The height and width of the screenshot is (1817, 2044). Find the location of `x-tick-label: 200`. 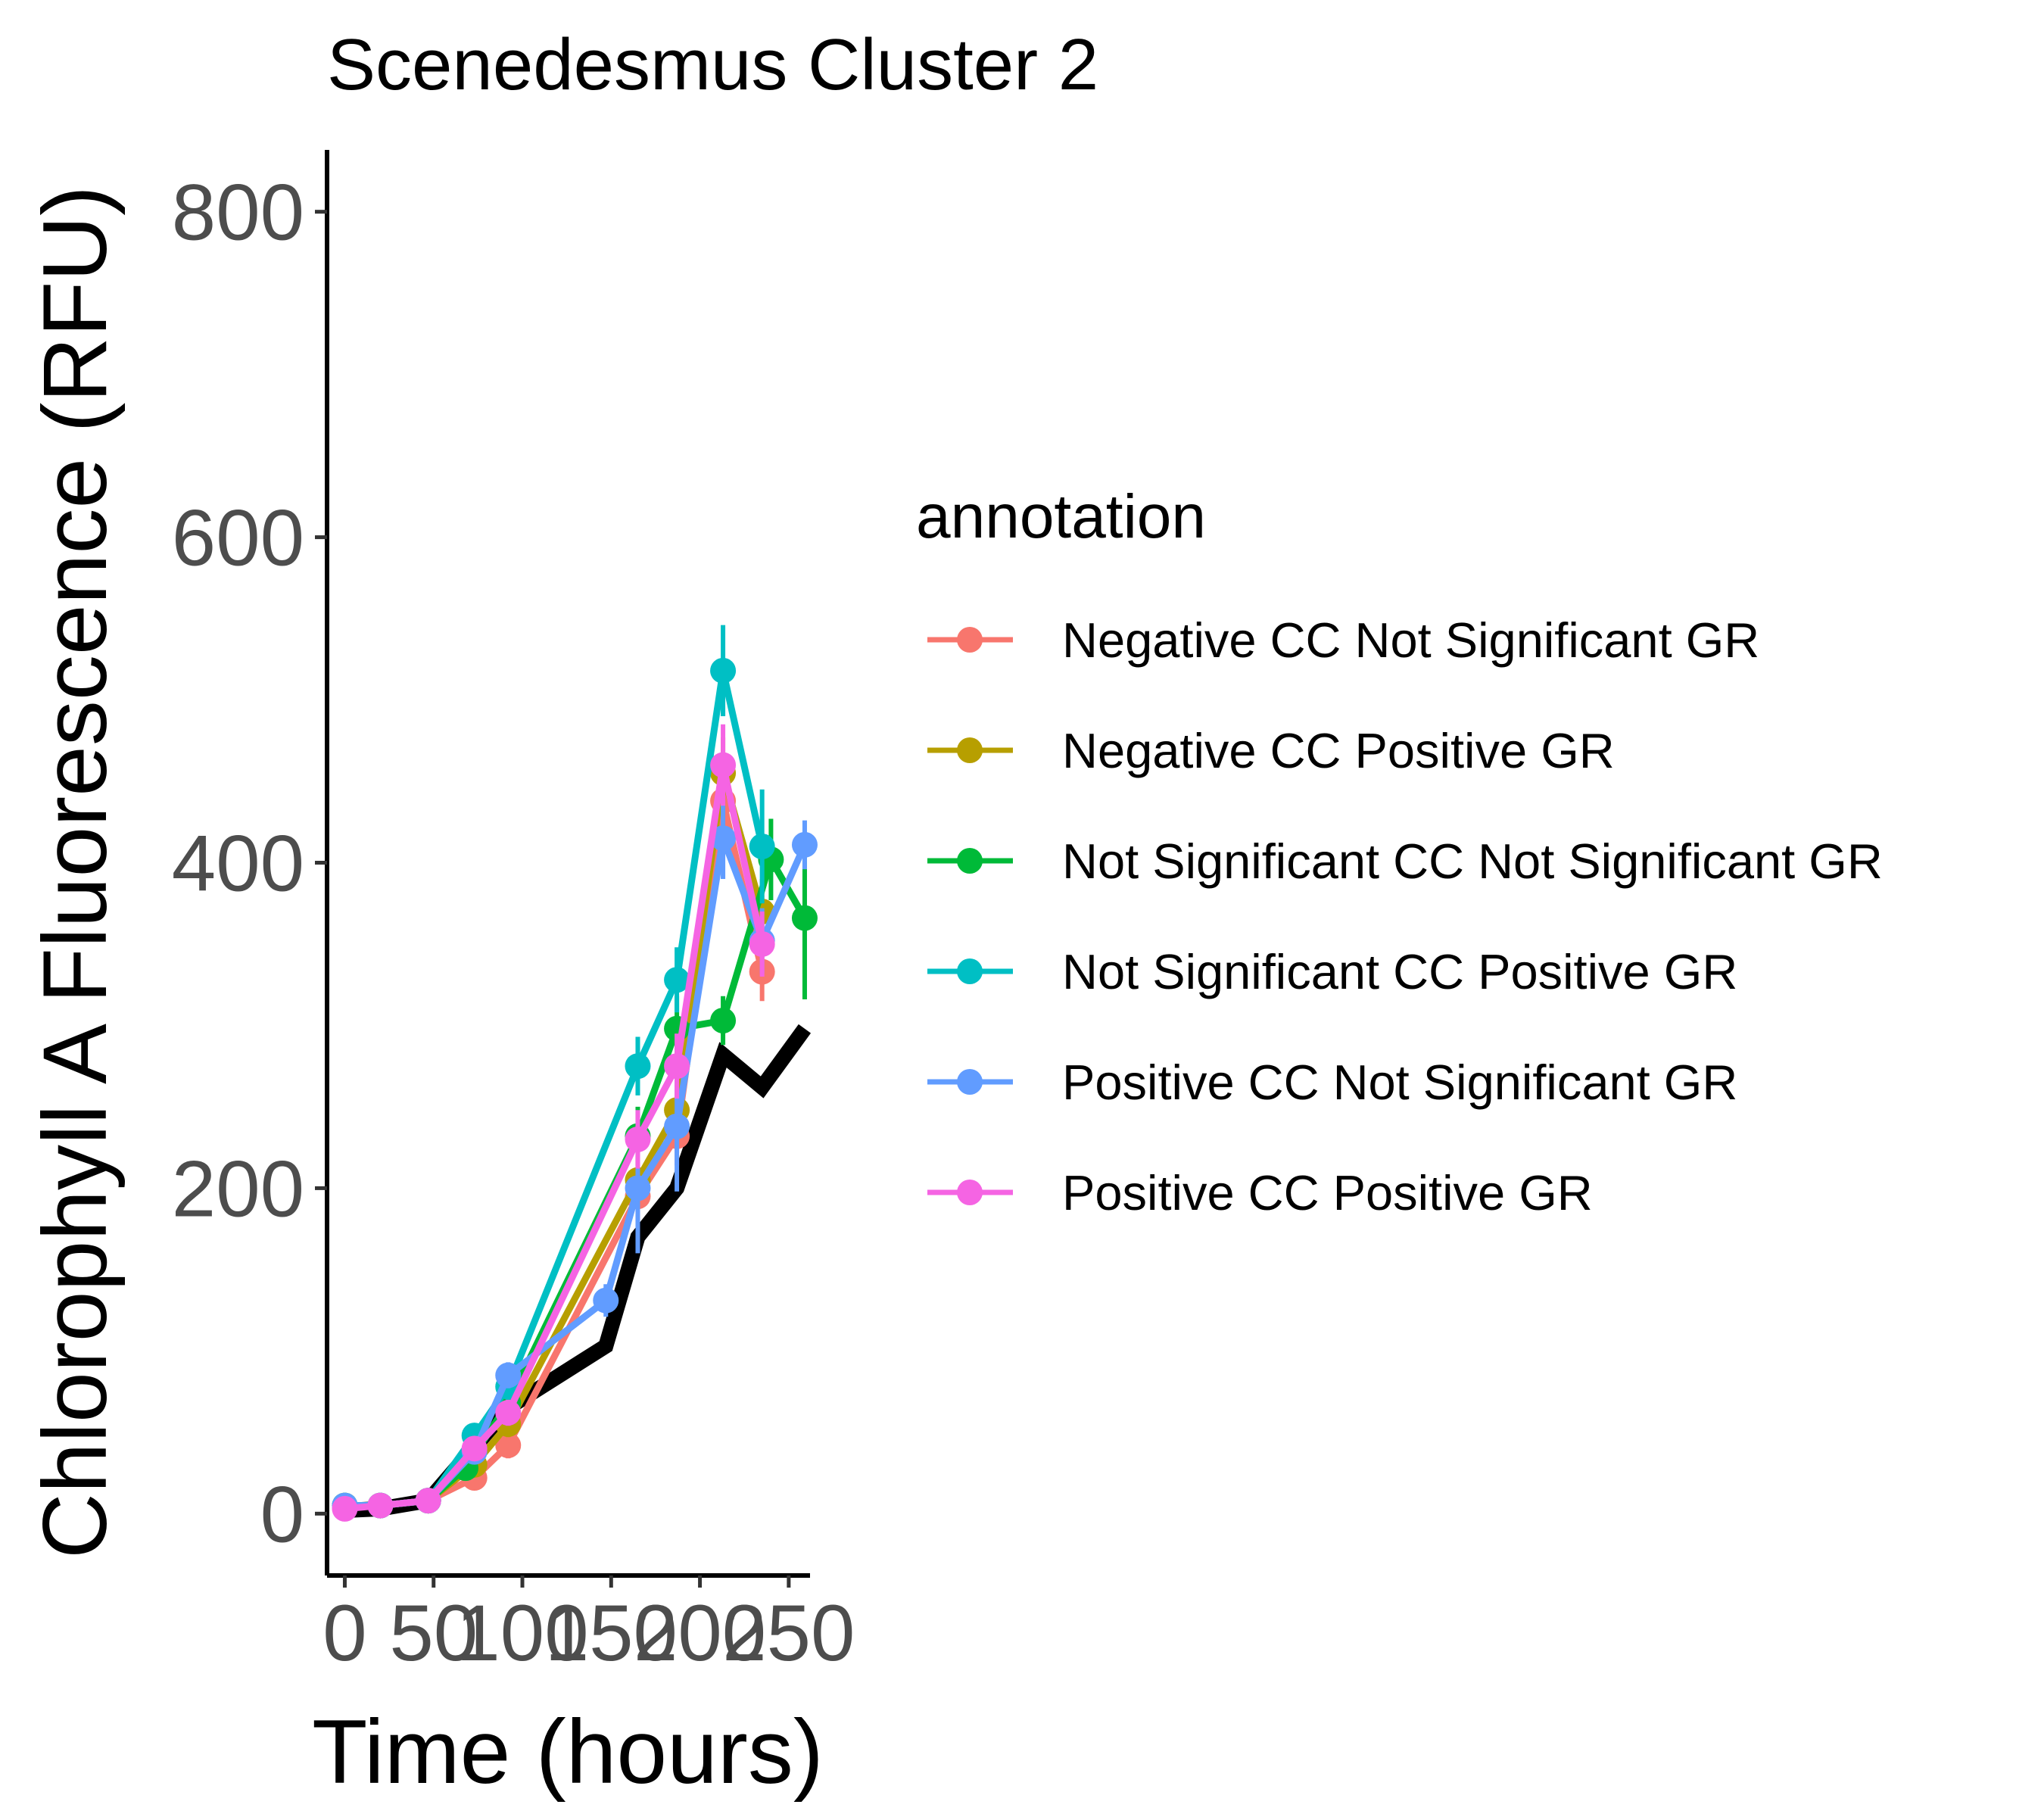

x-tick-label: 200 is located at coordinates (700, 1633).